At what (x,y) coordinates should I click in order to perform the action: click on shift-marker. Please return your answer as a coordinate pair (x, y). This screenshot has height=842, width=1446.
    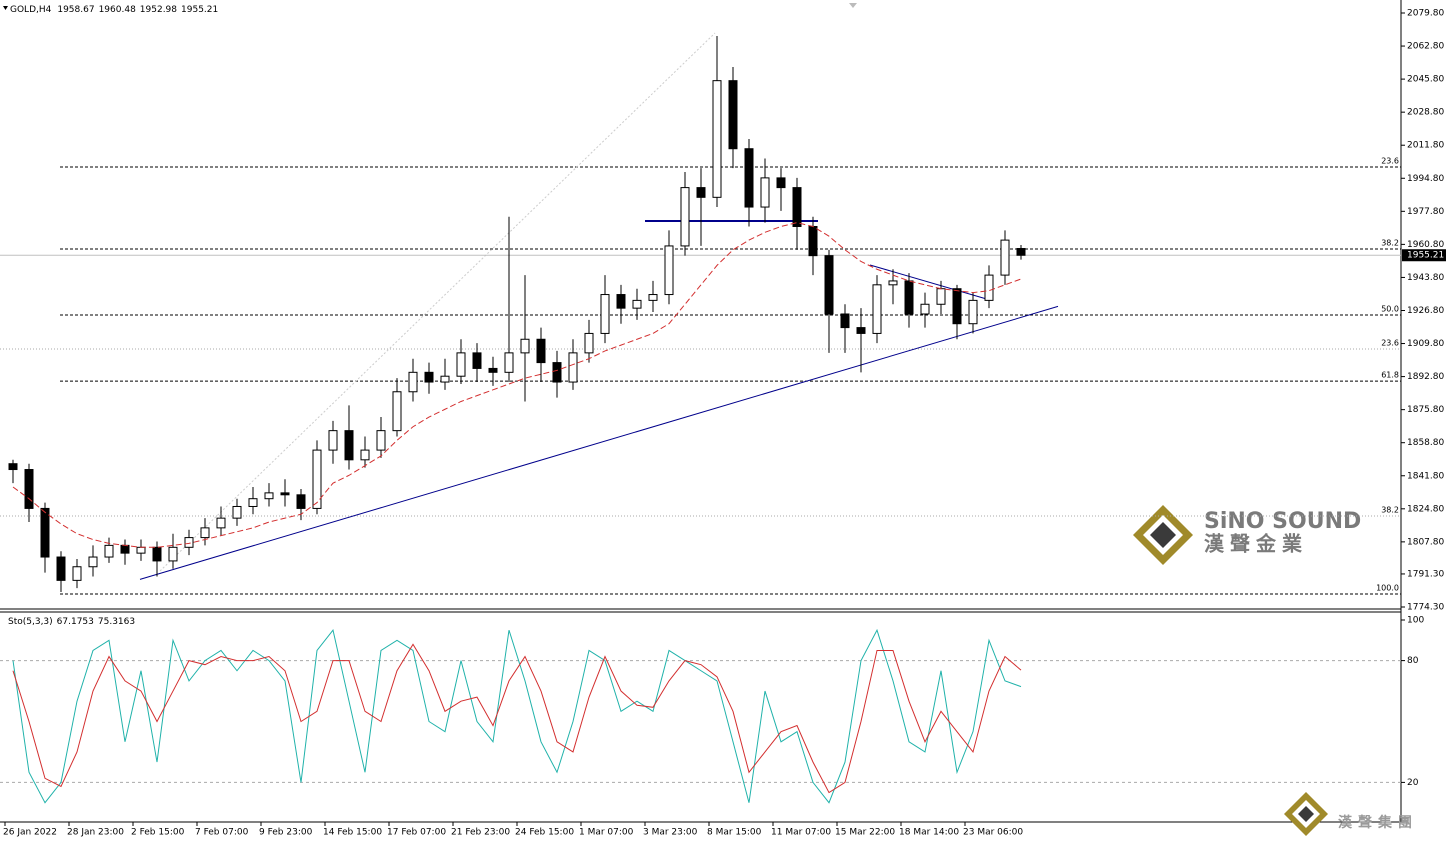
    Looking at the image, I should click on (853, 5).